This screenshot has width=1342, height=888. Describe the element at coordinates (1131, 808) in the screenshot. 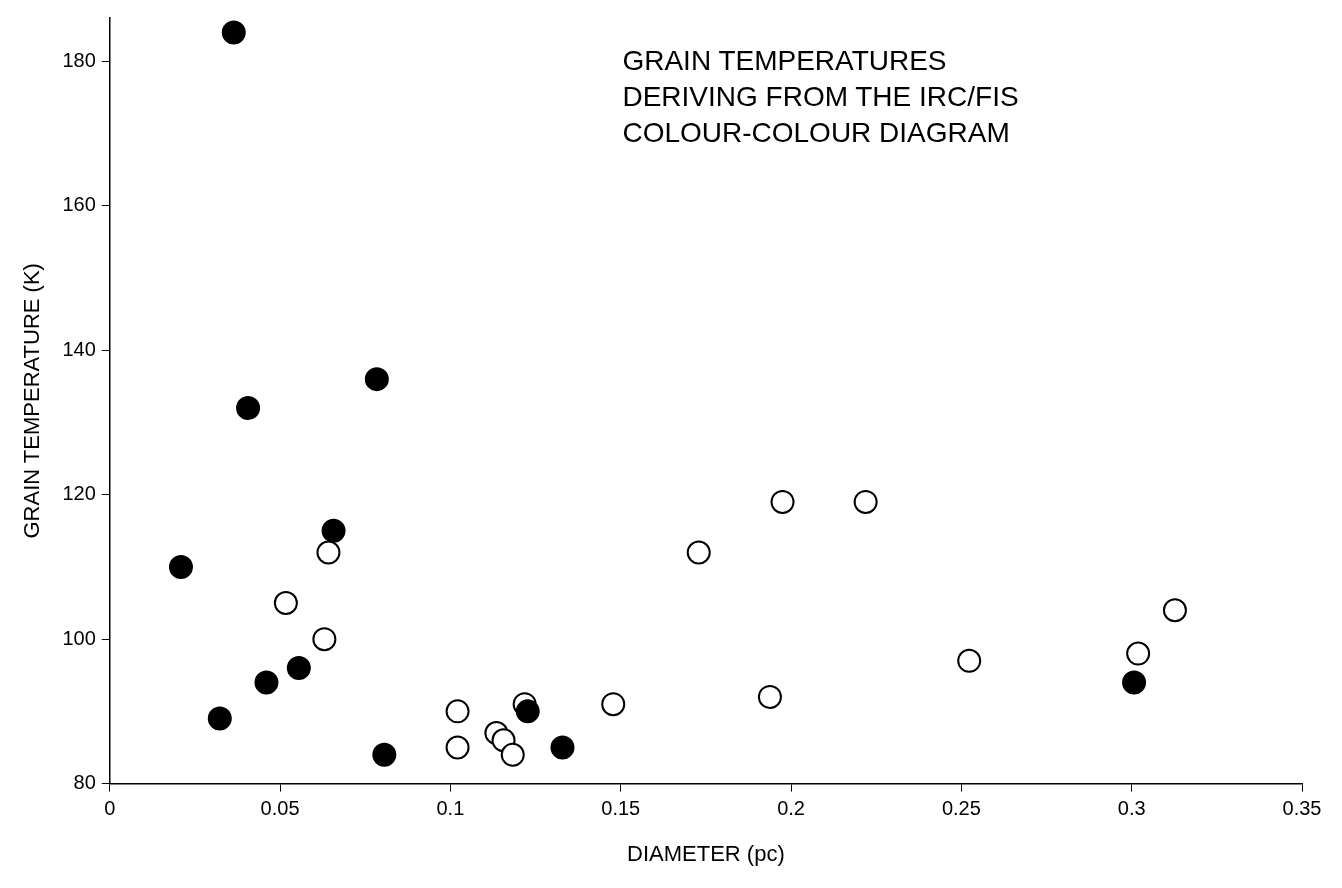

I see `x-tick-label: 0.3` at that location.